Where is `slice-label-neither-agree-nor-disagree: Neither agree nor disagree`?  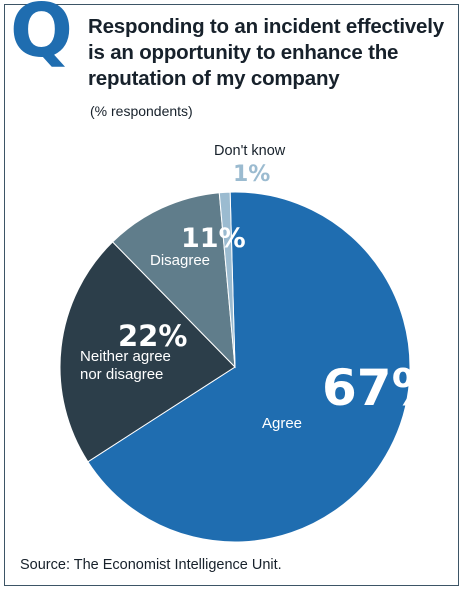
slice-label-neither-agree-nor-disagree: Neither agree nor disagree is located at coordinates (125, 365).